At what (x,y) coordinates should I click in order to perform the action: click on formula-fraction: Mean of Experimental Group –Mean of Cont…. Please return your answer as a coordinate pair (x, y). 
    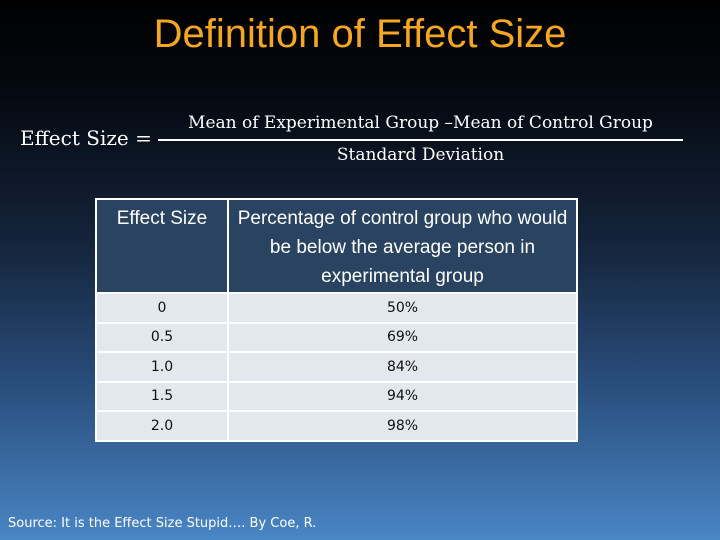
    Looking at the image, I should click on (420, 138).